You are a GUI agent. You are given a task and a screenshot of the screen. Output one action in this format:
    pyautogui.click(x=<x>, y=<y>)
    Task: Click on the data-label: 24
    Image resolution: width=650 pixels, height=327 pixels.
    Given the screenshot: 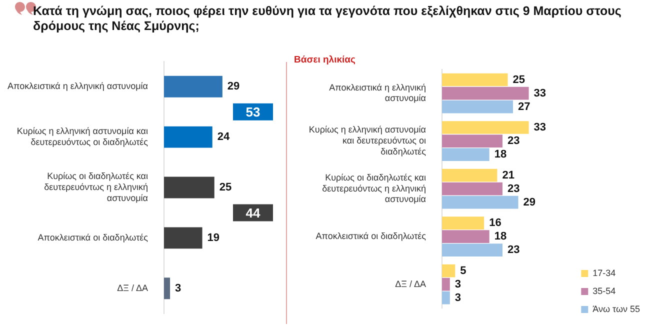 What is the action you would take?
    pyautogui.click(x=223, y=137)
    